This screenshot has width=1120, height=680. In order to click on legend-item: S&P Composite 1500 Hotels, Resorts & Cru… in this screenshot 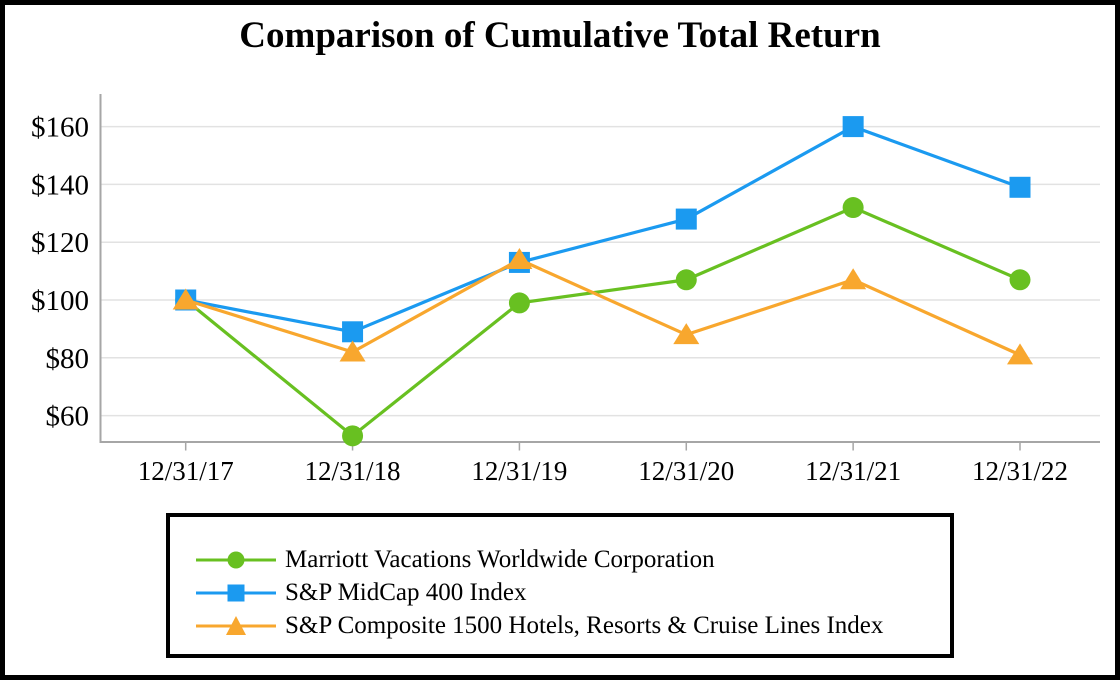, I will do `click(573, 625)`.